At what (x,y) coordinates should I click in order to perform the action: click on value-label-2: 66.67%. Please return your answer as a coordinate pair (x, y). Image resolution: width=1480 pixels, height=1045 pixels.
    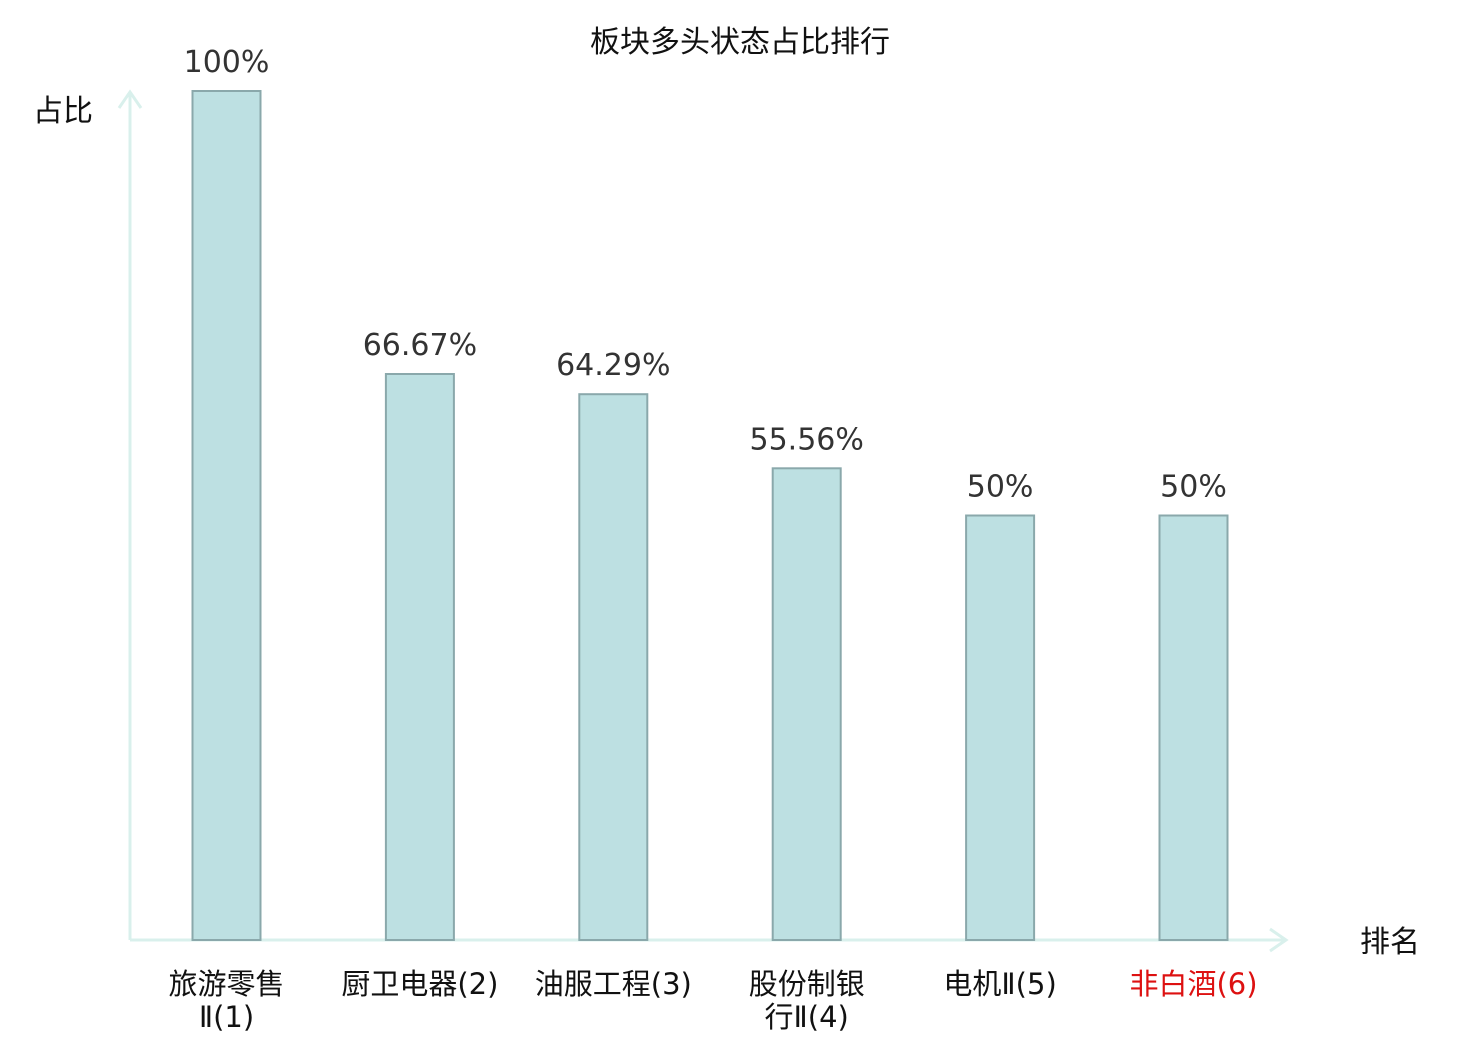
    Looking at the image, I should click on (420, 345).